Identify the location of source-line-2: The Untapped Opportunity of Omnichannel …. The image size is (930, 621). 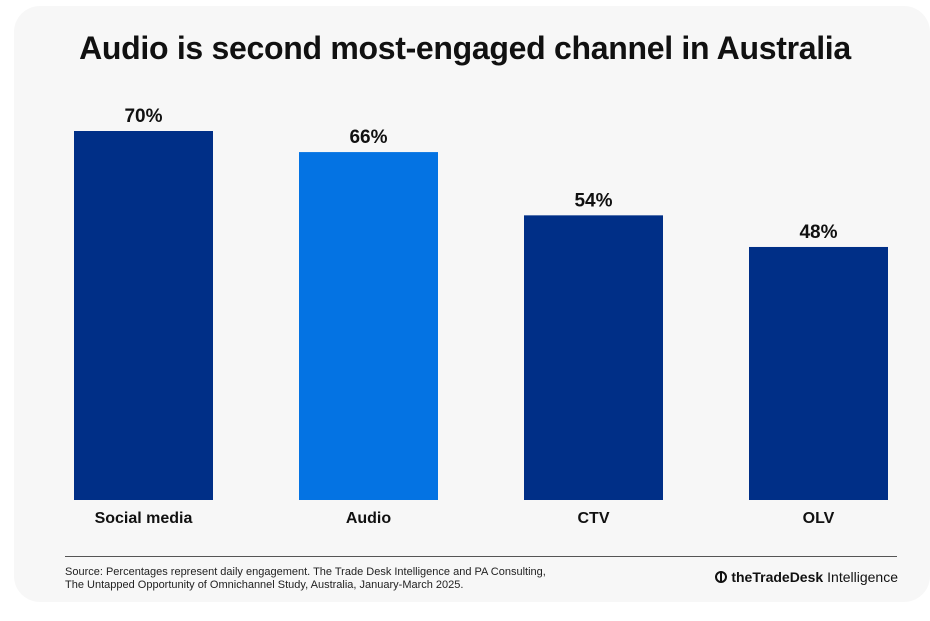
(264, 585).